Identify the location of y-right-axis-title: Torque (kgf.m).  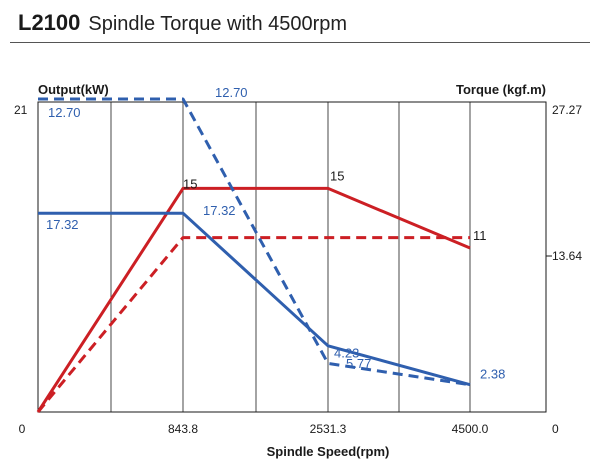
(501, 89).